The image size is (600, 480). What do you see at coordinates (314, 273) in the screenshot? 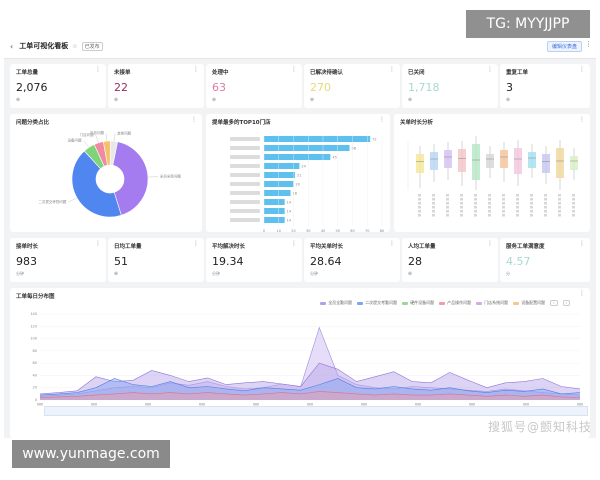
I see `kpi-unit: 分钟` at bounding box center [314, 273].